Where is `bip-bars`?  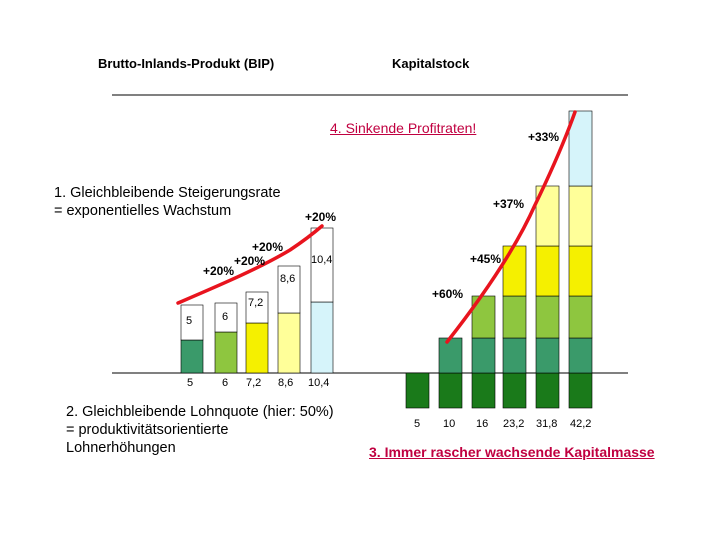
bip-bars is located at coordinates (257, 300).